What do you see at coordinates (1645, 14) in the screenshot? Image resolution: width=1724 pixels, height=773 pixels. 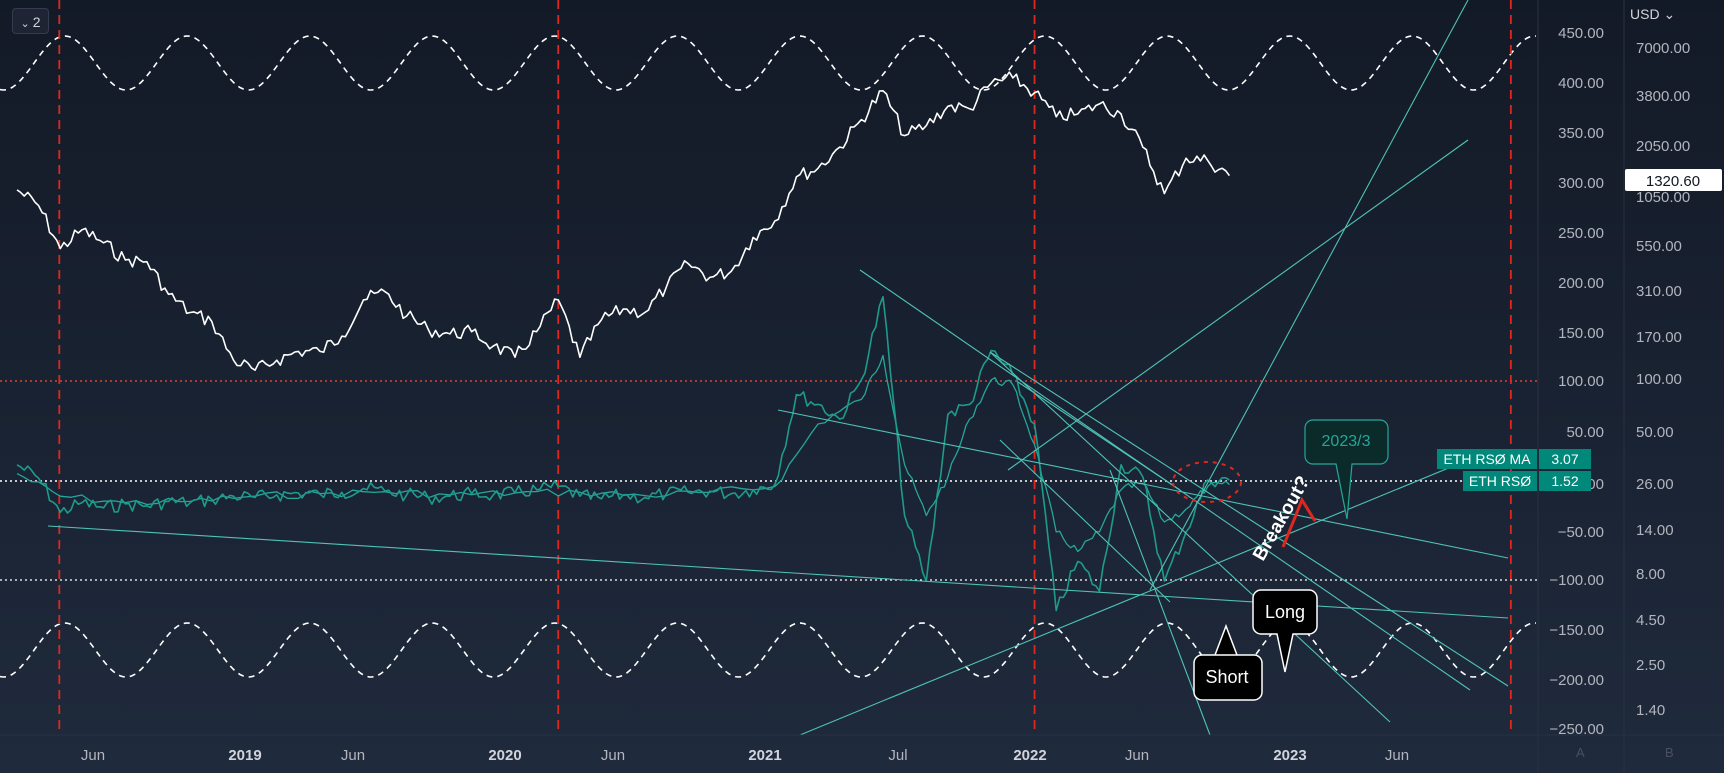 I see `currency-label: USD` at bounding box center [1645, 14].